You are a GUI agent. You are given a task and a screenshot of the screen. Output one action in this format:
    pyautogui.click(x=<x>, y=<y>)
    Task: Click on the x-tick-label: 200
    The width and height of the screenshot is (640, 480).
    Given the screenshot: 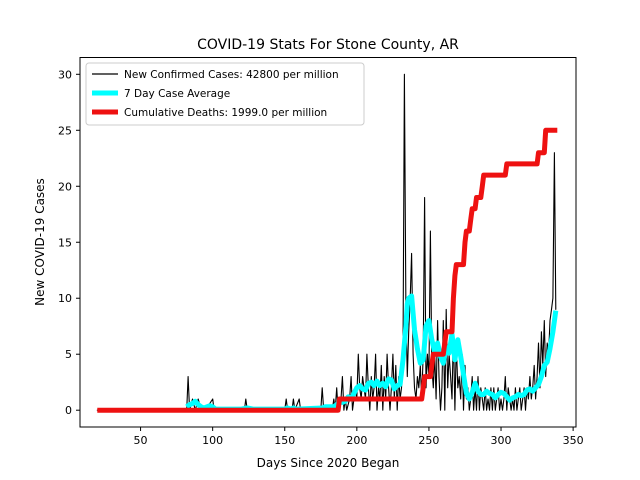 What is the action you would take?
    pyautogui.click(x=356, y=440)
    